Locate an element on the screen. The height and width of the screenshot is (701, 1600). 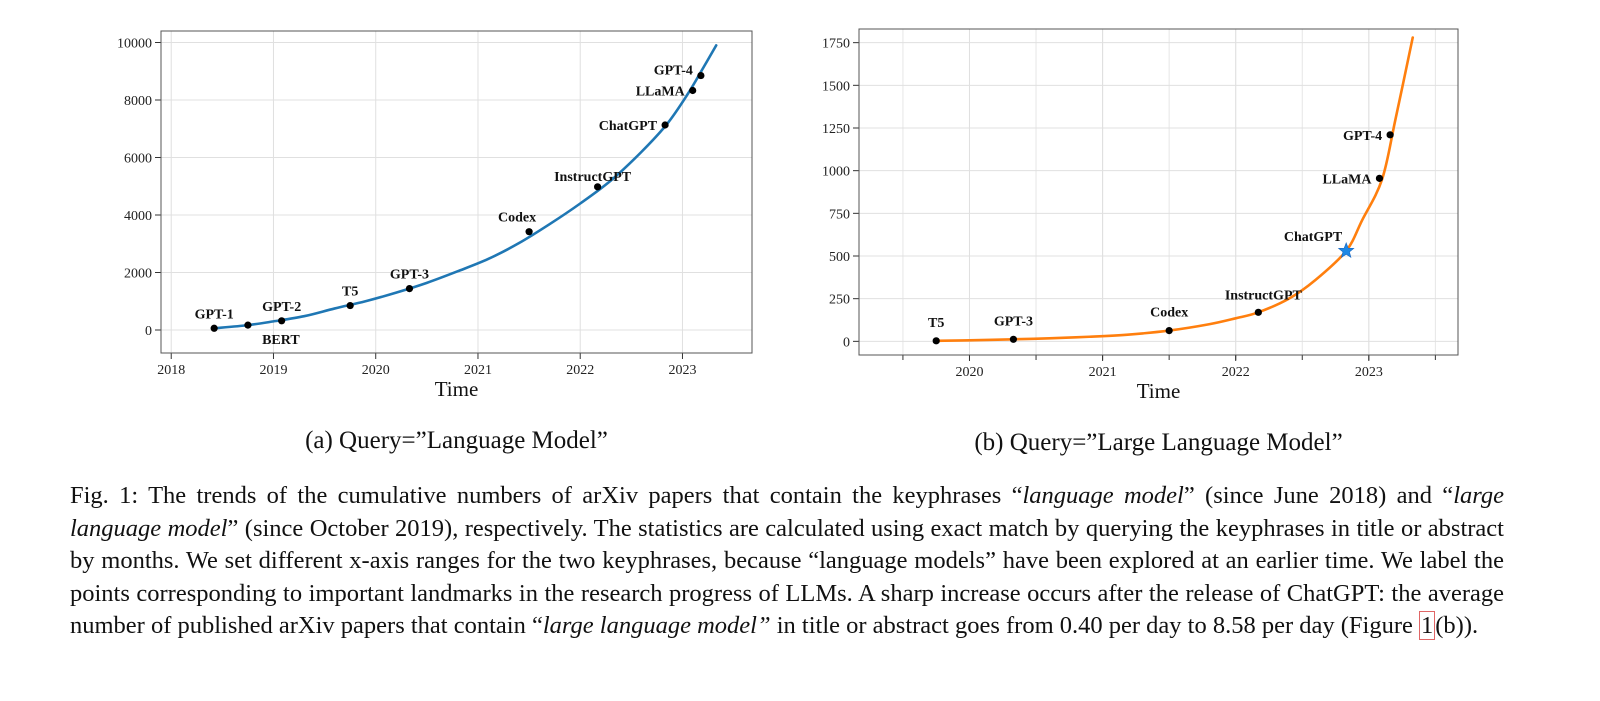
landmark-label-gpt-1: GPT-1 is located at coordinates (214, 314).